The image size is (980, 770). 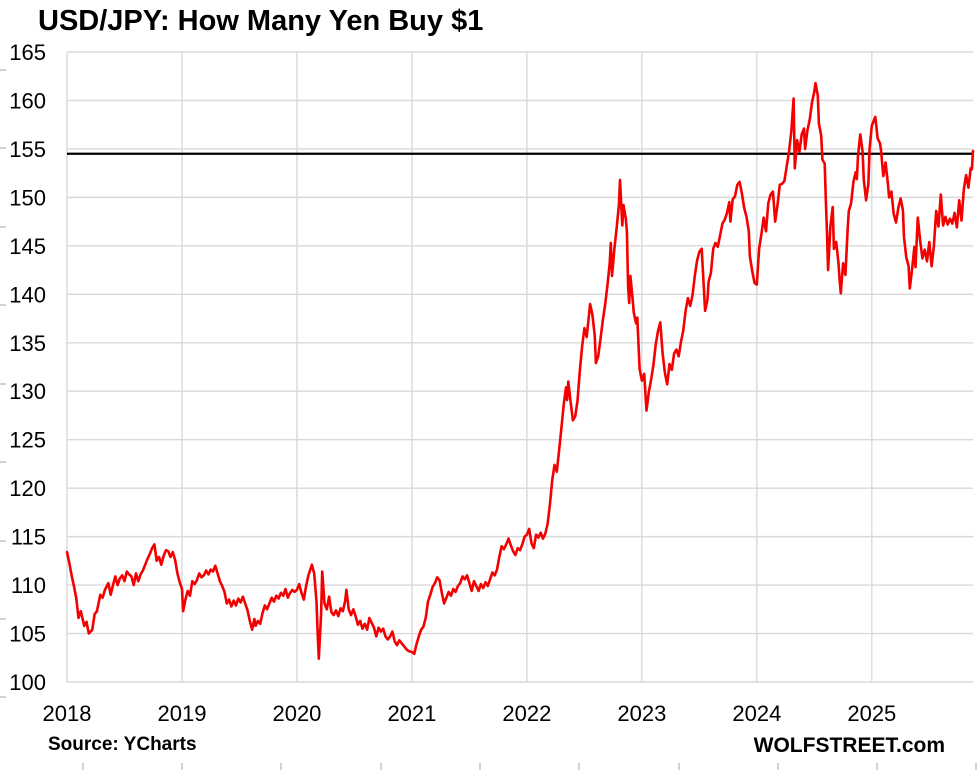 What do you see at coordinates (27, 440) in the screenshot?
I see `y-tick-label: 125` at bounding box center [27, 440].